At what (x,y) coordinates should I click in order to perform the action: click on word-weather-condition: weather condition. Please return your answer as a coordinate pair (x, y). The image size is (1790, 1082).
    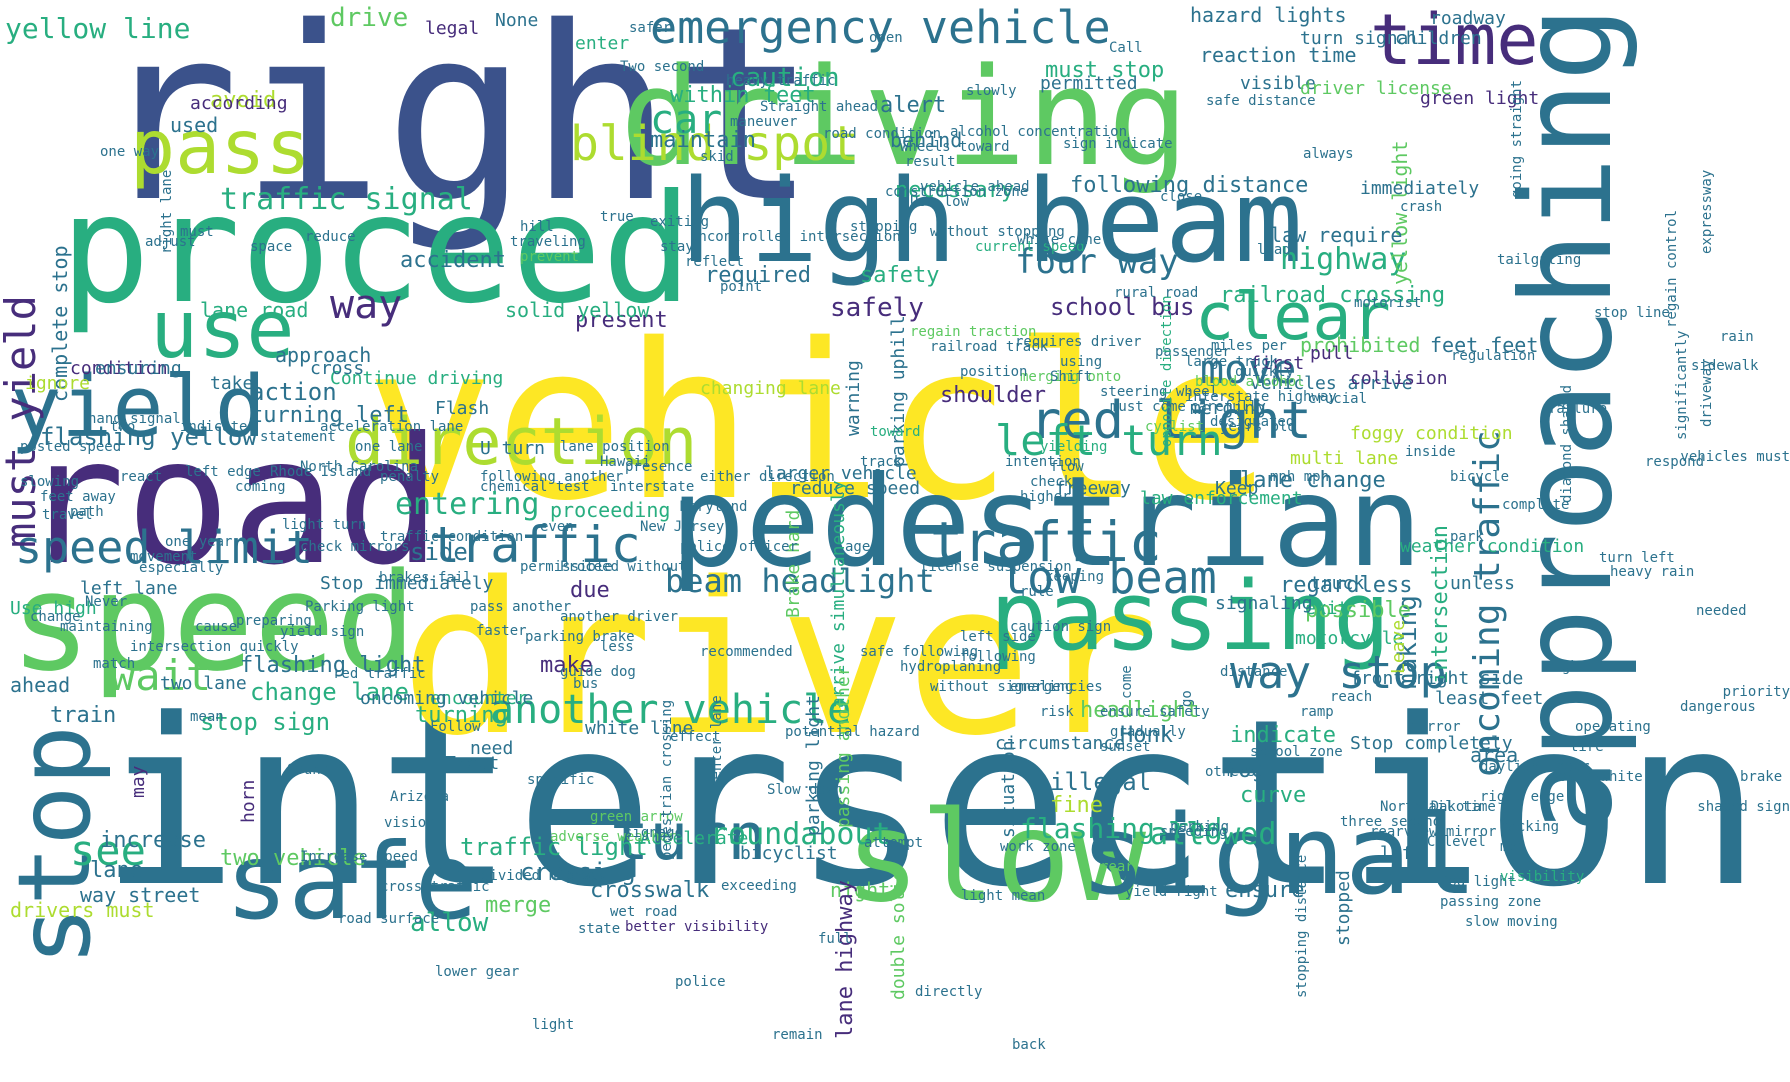
    Looking at the image, I should click on (1492, 546).